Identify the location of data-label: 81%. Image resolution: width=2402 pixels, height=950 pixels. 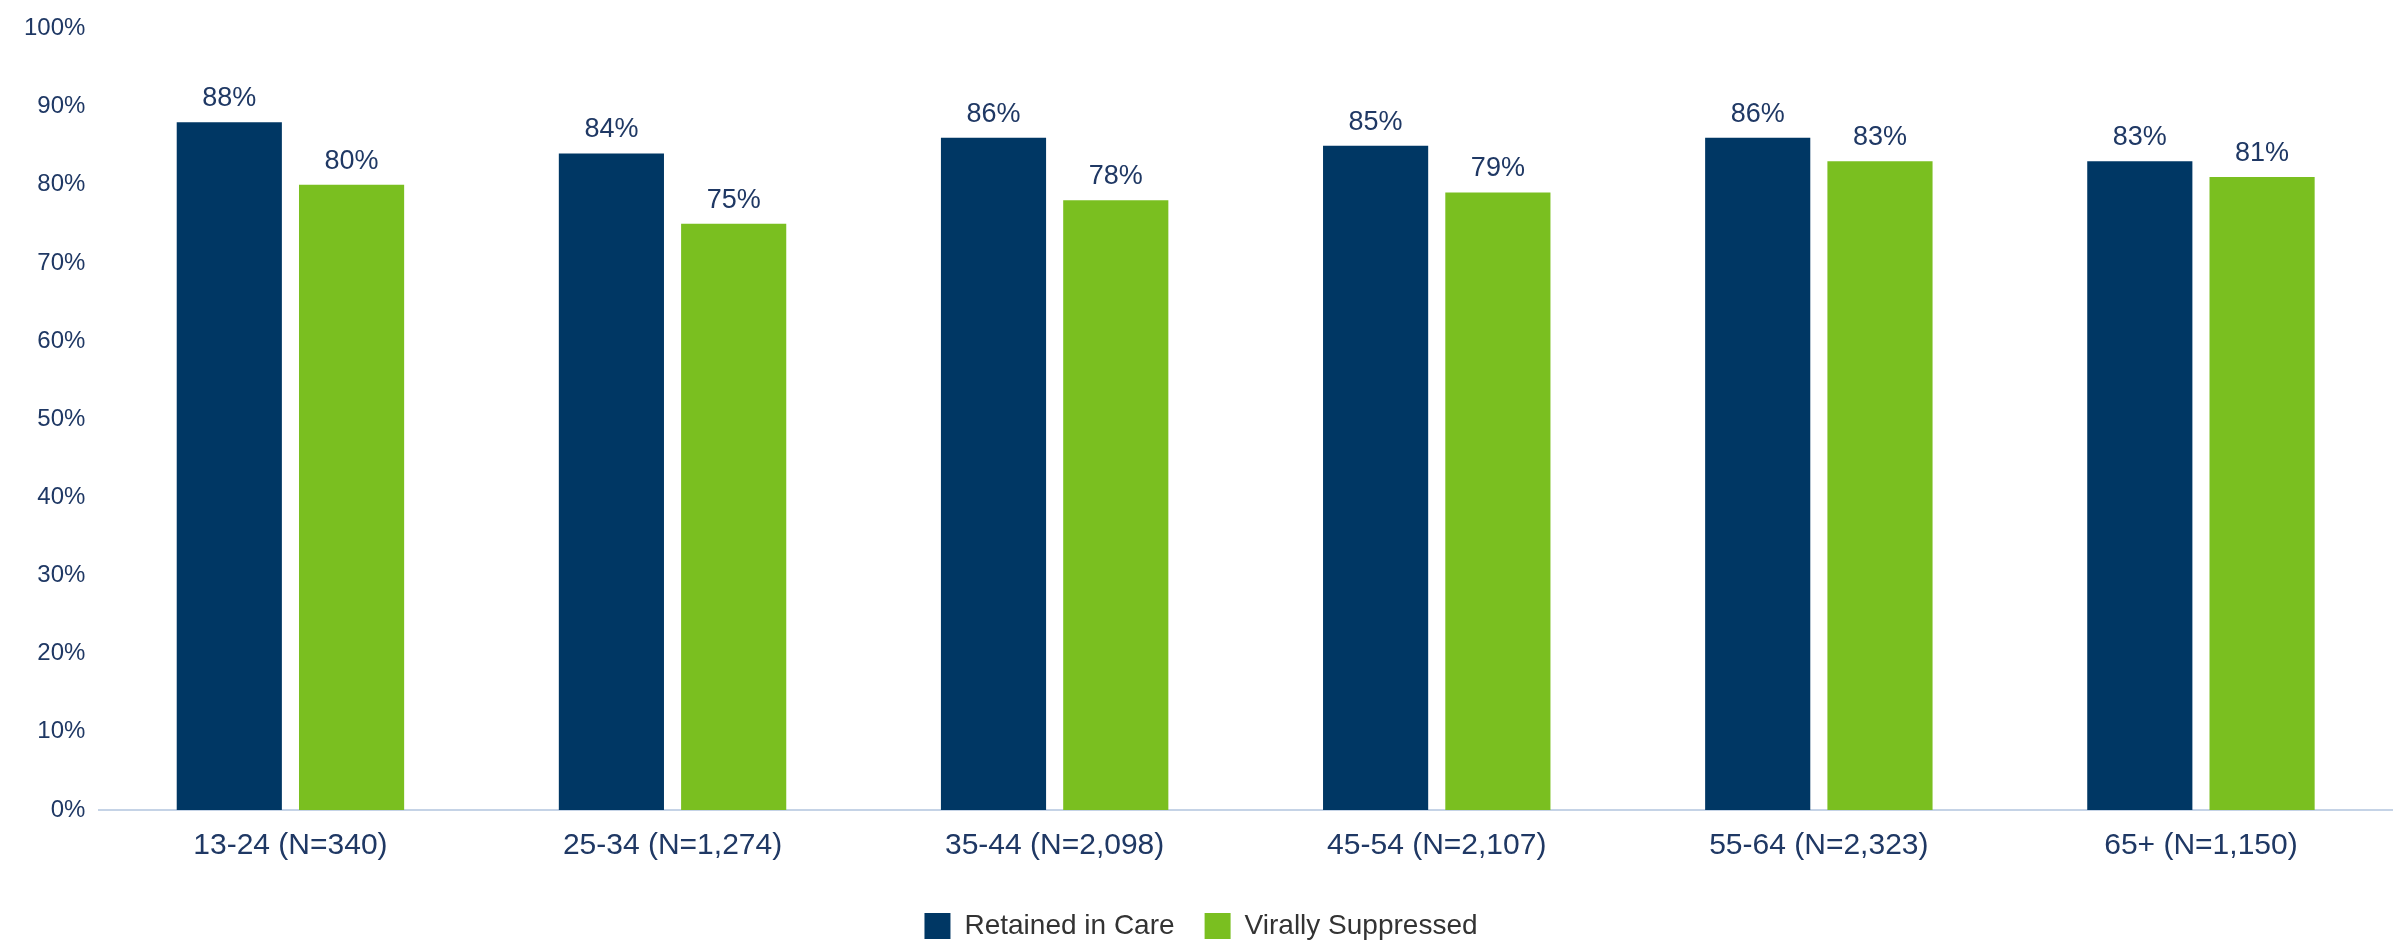
(2262, 151).